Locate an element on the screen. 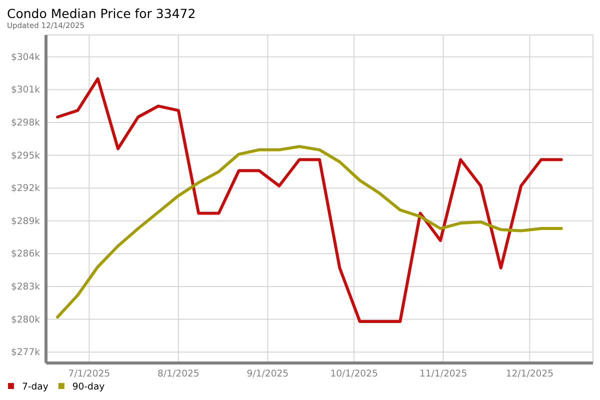  y-tick-label: $298k is located at coordinates (25, 122).